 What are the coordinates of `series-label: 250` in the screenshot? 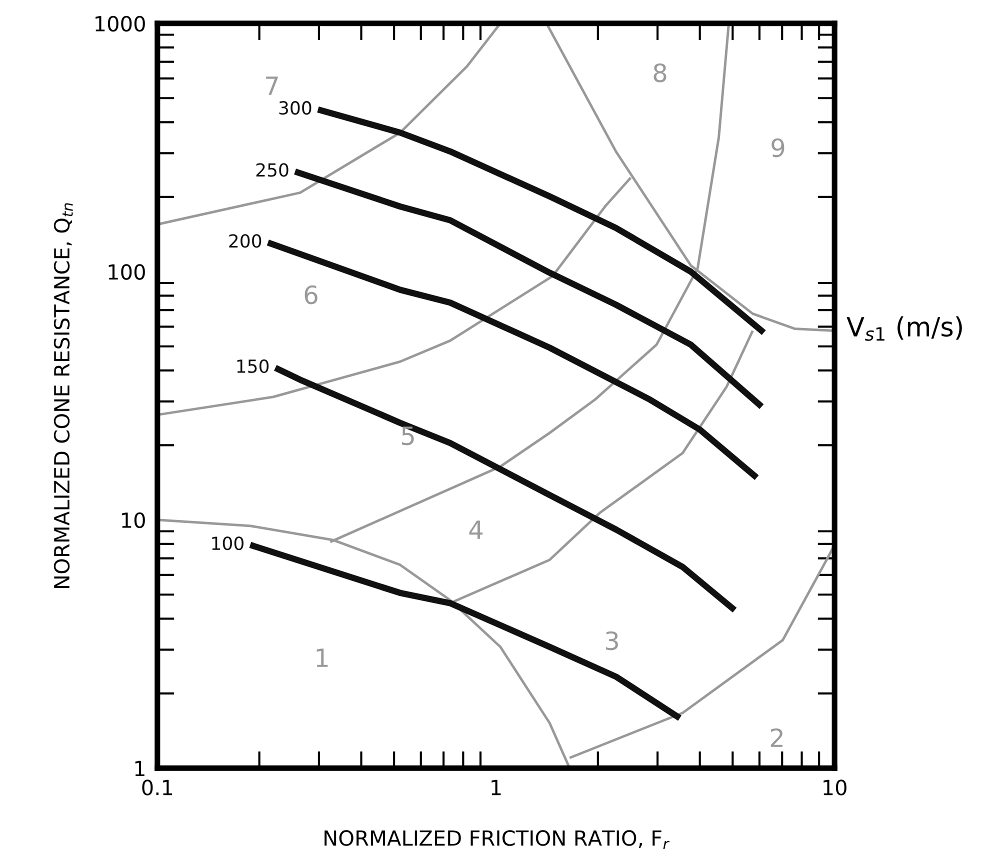 It's located at (272, 170).